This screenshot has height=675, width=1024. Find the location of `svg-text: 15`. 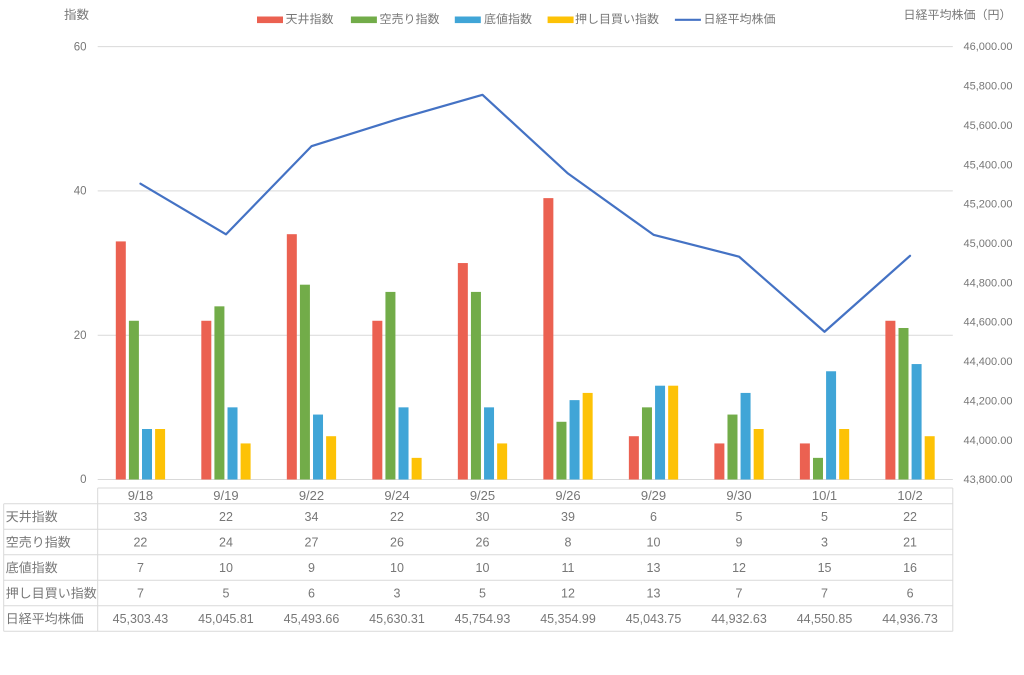

svg-text: 15 is located at coordinates (825, 568).